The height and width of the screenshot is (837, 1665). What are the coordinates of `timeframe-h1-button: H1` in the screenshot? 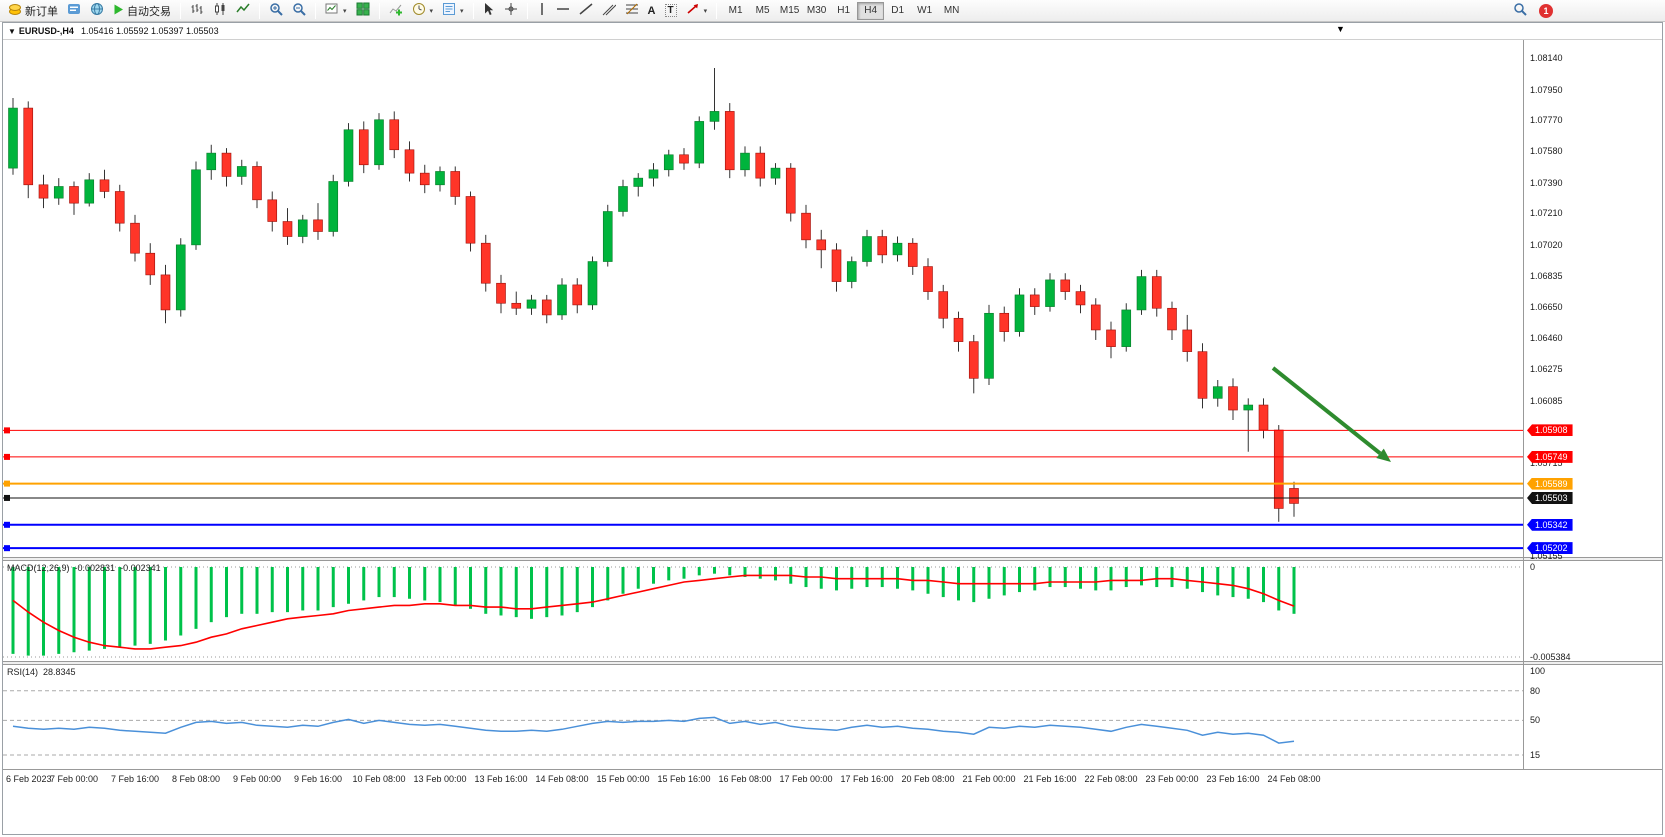 It's located at (843, 11).